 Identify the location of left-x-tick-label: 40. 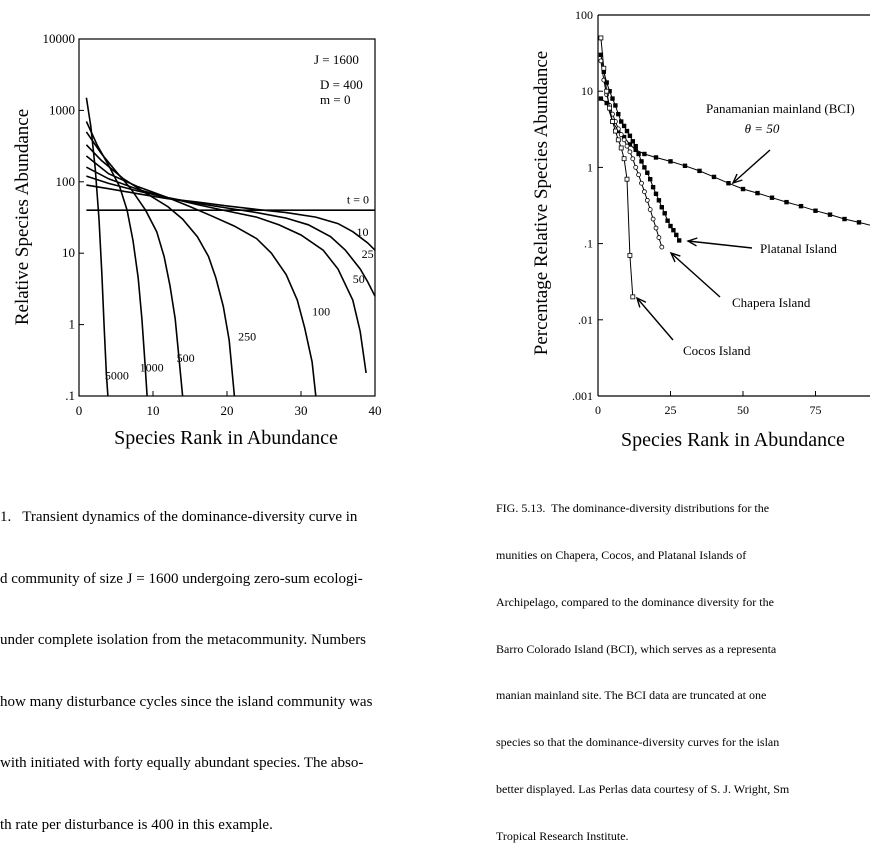
(375, 410).